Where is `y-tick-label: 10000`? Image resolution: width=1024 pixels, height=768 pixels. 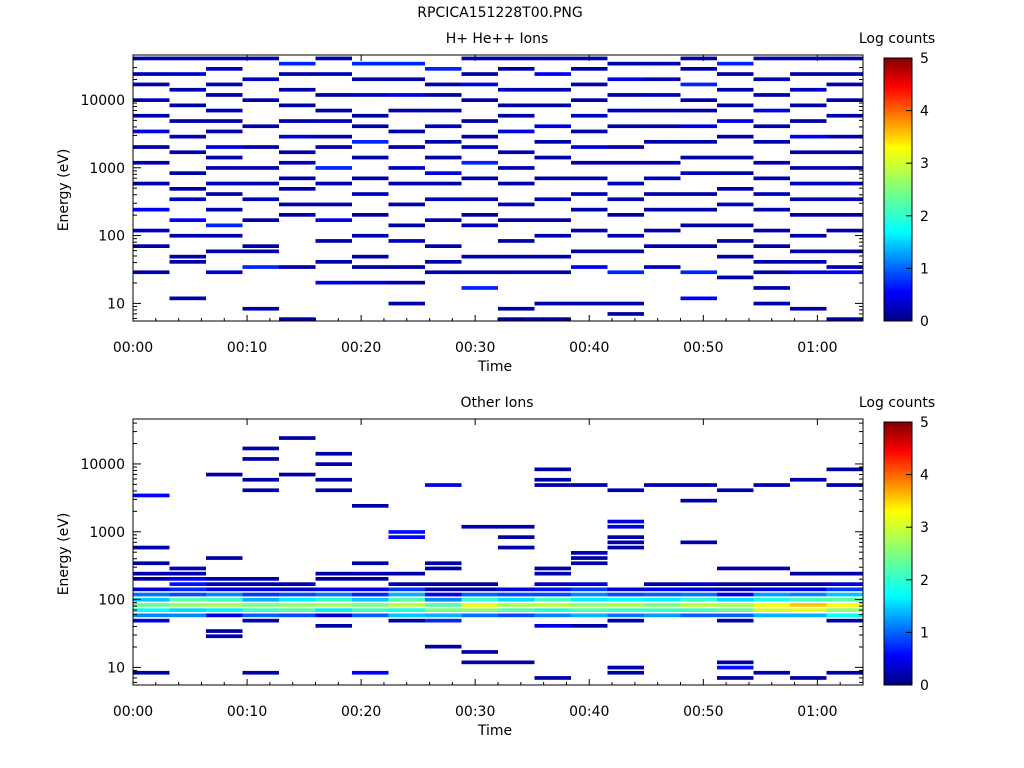
y-tick-label: 10000 is located at coordinates (102, 465).